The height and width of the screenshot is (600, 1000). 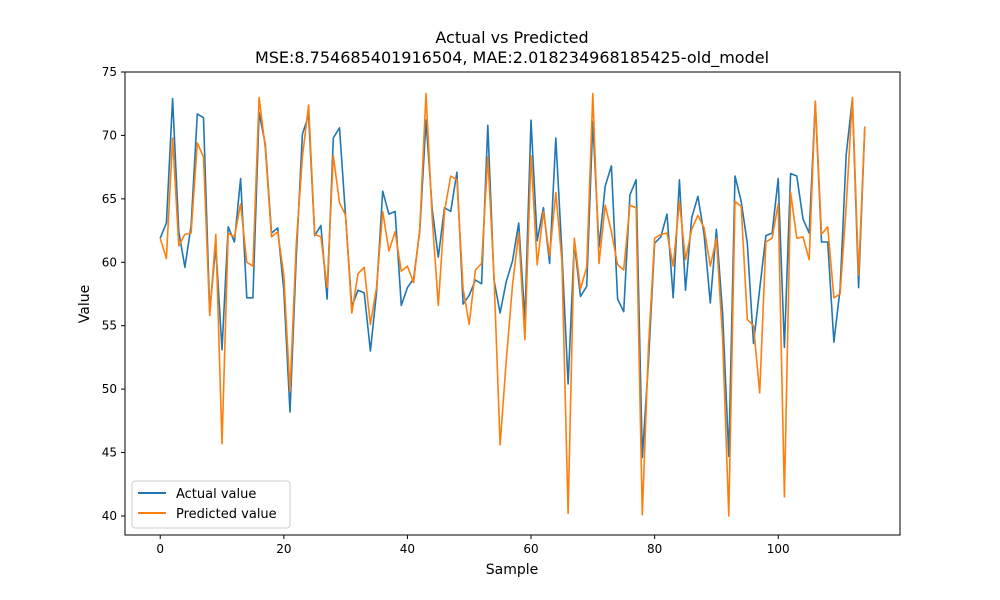 I want to click on y-tick-label: 45, so click(x=109, y=453).